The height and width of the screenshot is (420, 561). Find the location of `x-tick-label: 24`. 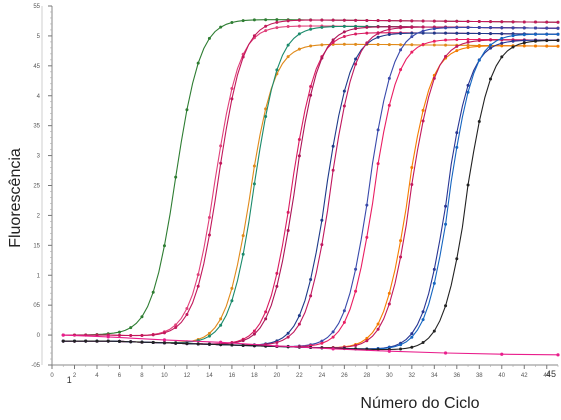

x-tick-label: 24 is located at coordinates (322, 376).